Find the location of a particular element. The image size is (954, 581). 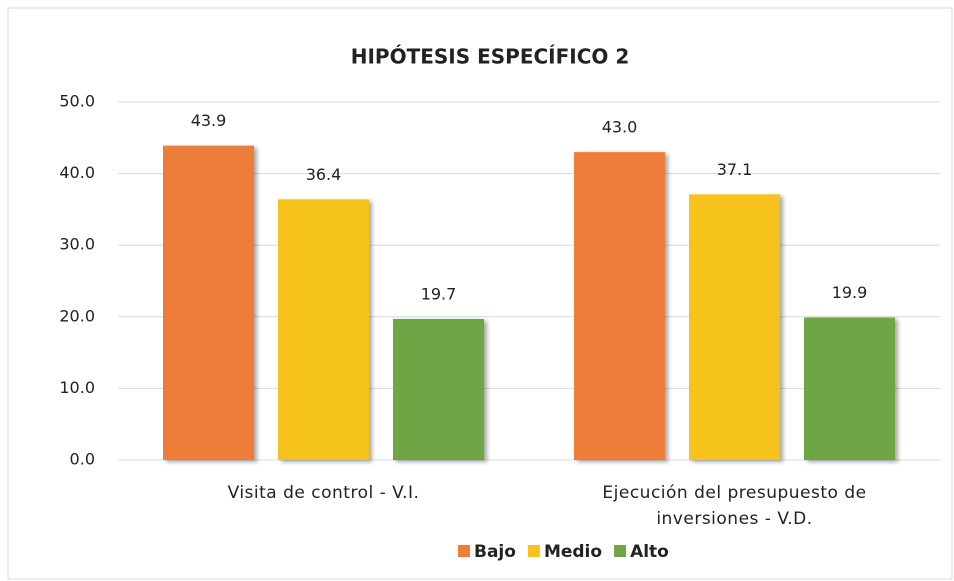

y-tick-label: 0.0 is located at coordinates (82, 459).